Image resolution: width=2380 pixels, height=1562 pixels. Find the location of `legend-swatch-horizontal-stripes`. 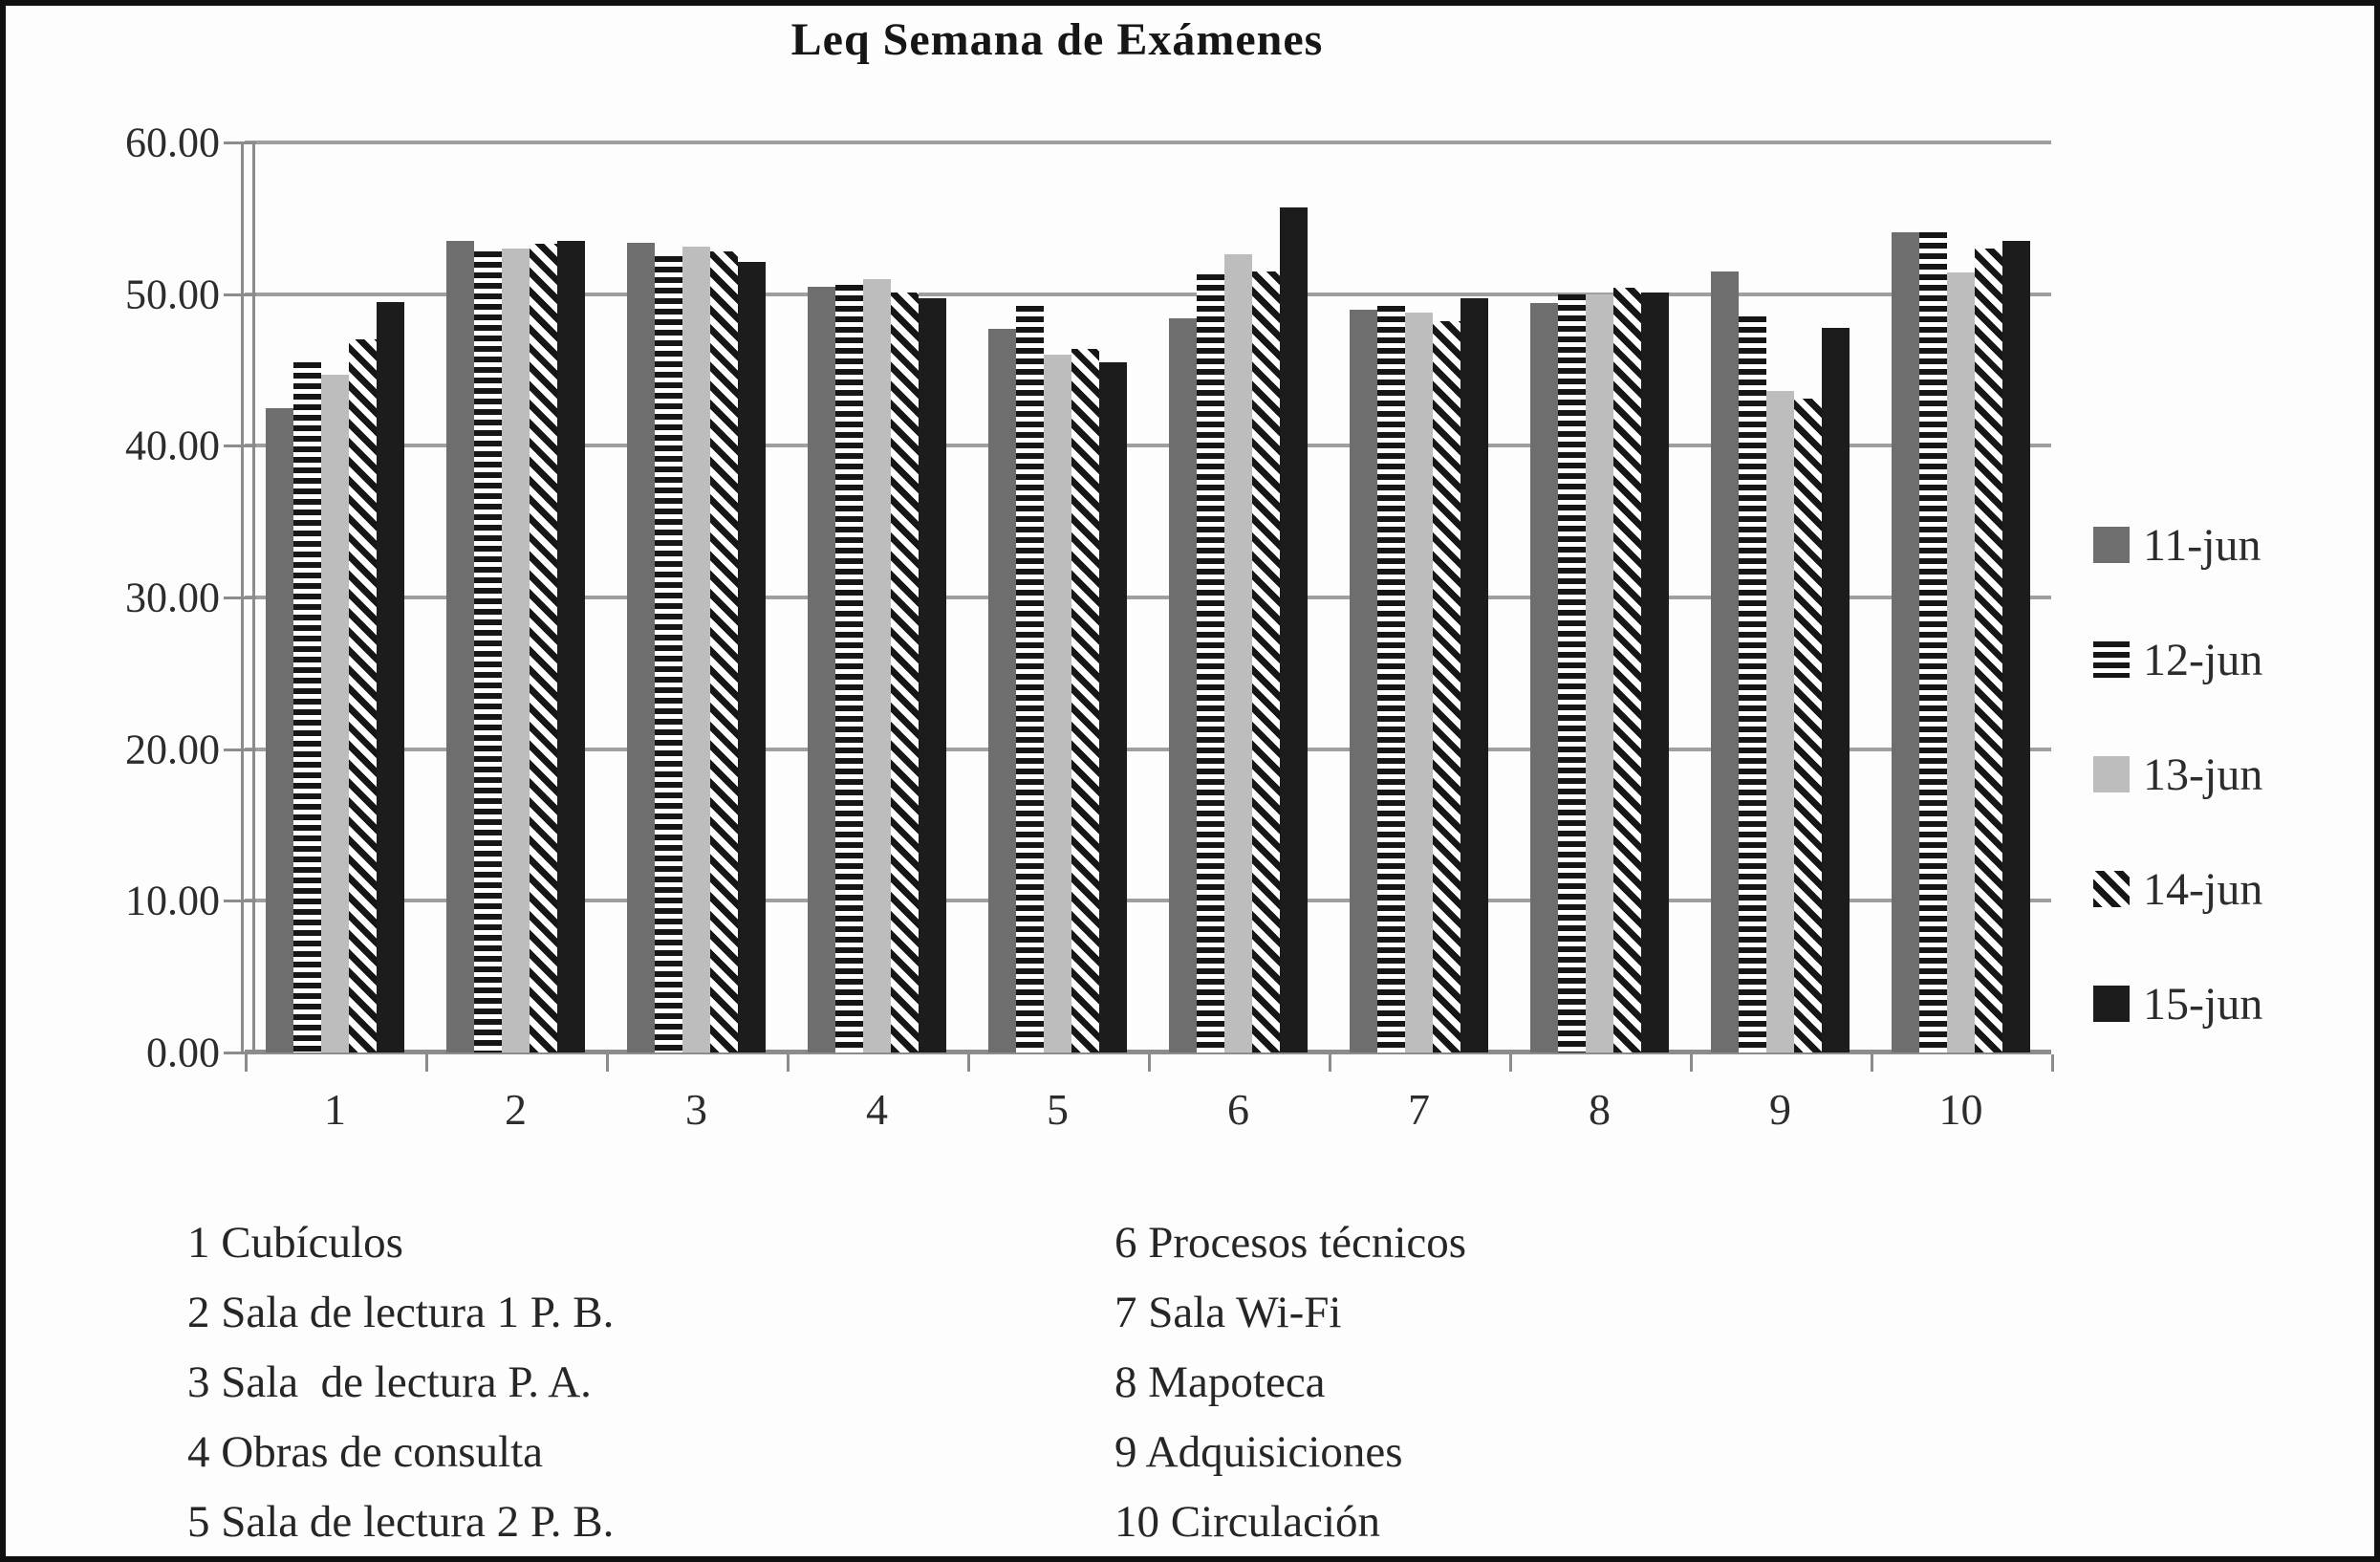

legend-swatch-horizontal-stripes is located at coordinates (2111, 659).